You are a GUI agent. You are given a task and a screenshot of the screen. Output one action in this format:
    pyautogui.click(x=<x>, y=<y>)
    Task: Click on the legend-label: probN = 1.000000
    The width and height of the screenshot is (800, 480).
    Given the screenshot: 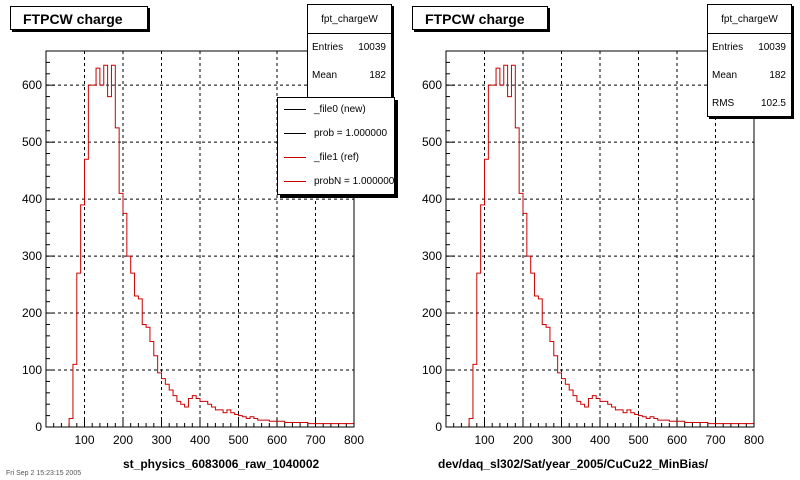 What is the action you would take?
    pyautogui.click(x=354, y=181)
    